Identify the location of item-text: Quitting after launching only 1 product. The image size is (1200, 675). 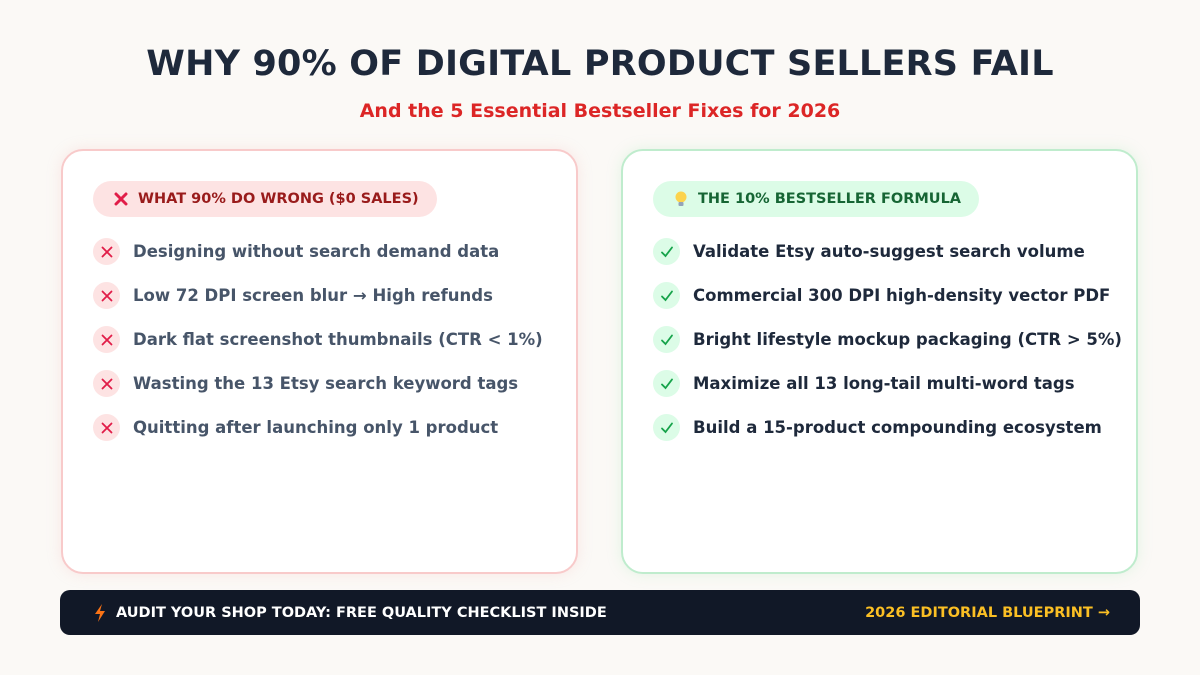
(316, 427).